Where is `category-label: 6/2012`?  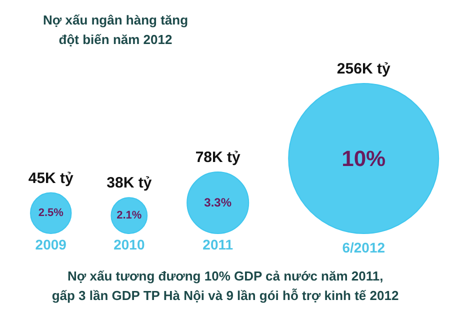 category-label: 6/2012 is located at coordinates (364, 248).